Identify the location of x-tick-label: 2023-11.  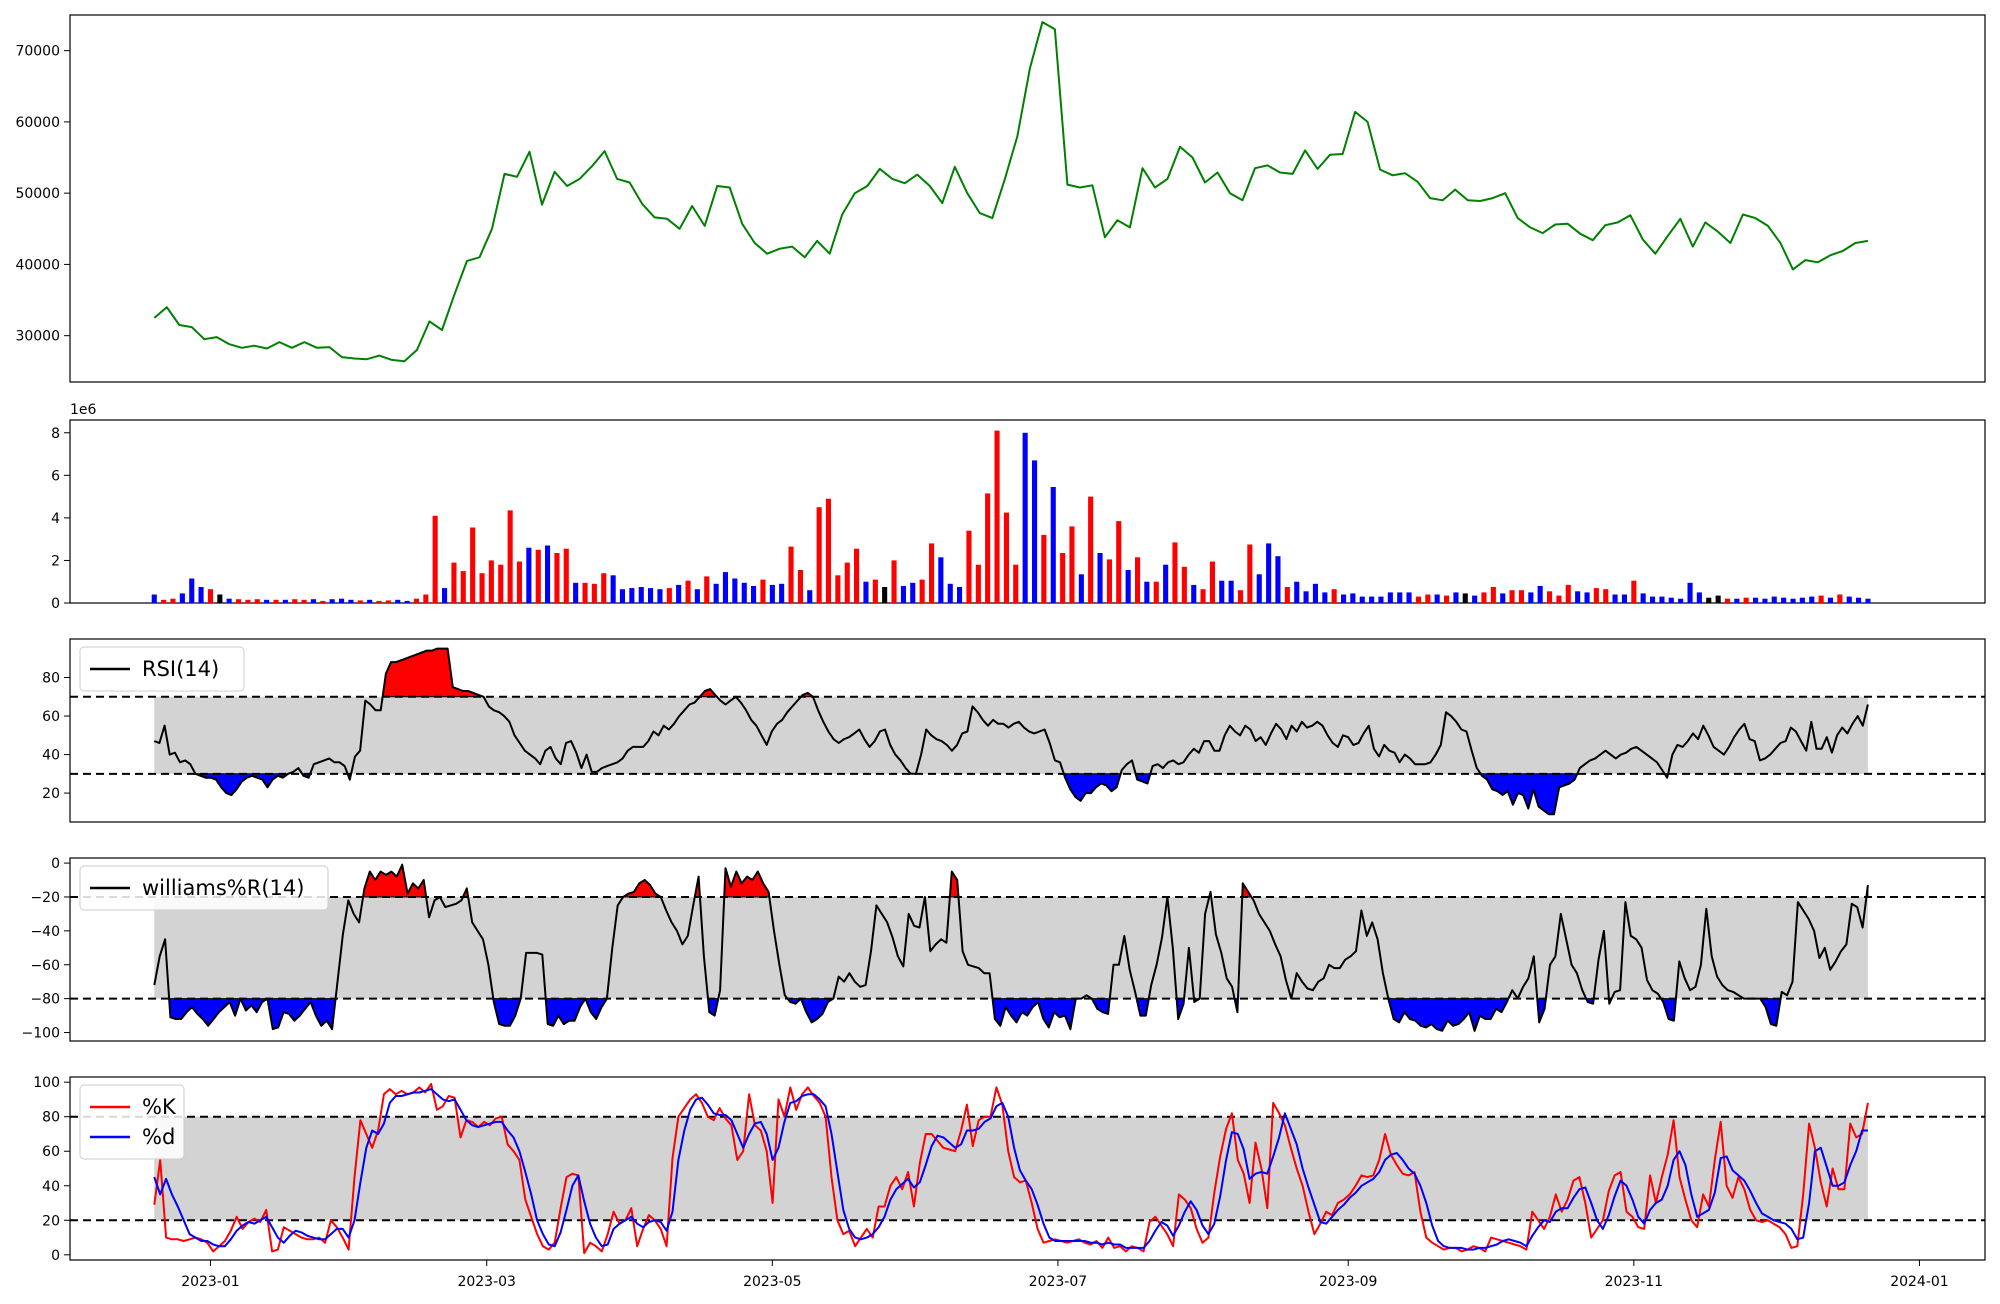
(1634, 1282).